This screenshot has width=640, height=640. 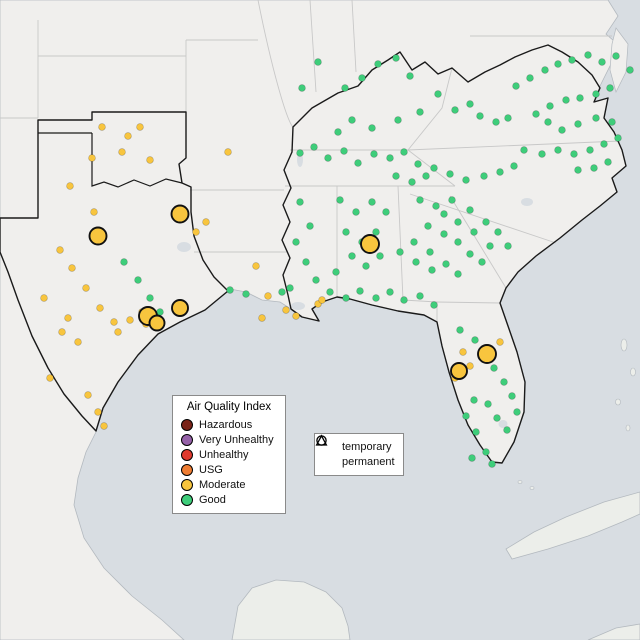 What do you see at coordinates (291, 609) in the screenshot?
I see `yucatan-landmass` at bounding box center [291, 609].